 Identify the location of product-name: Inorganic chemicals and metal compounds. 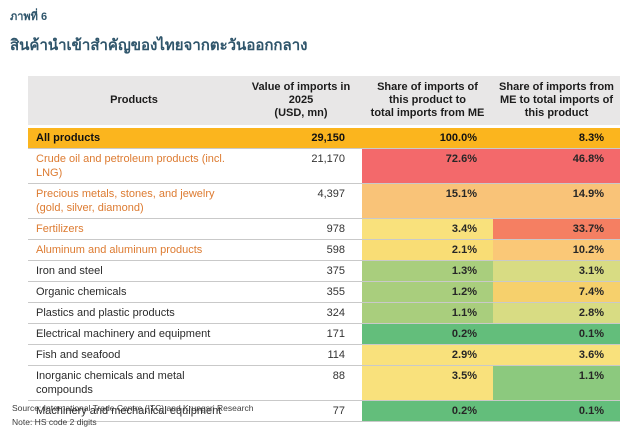
(134, 383).